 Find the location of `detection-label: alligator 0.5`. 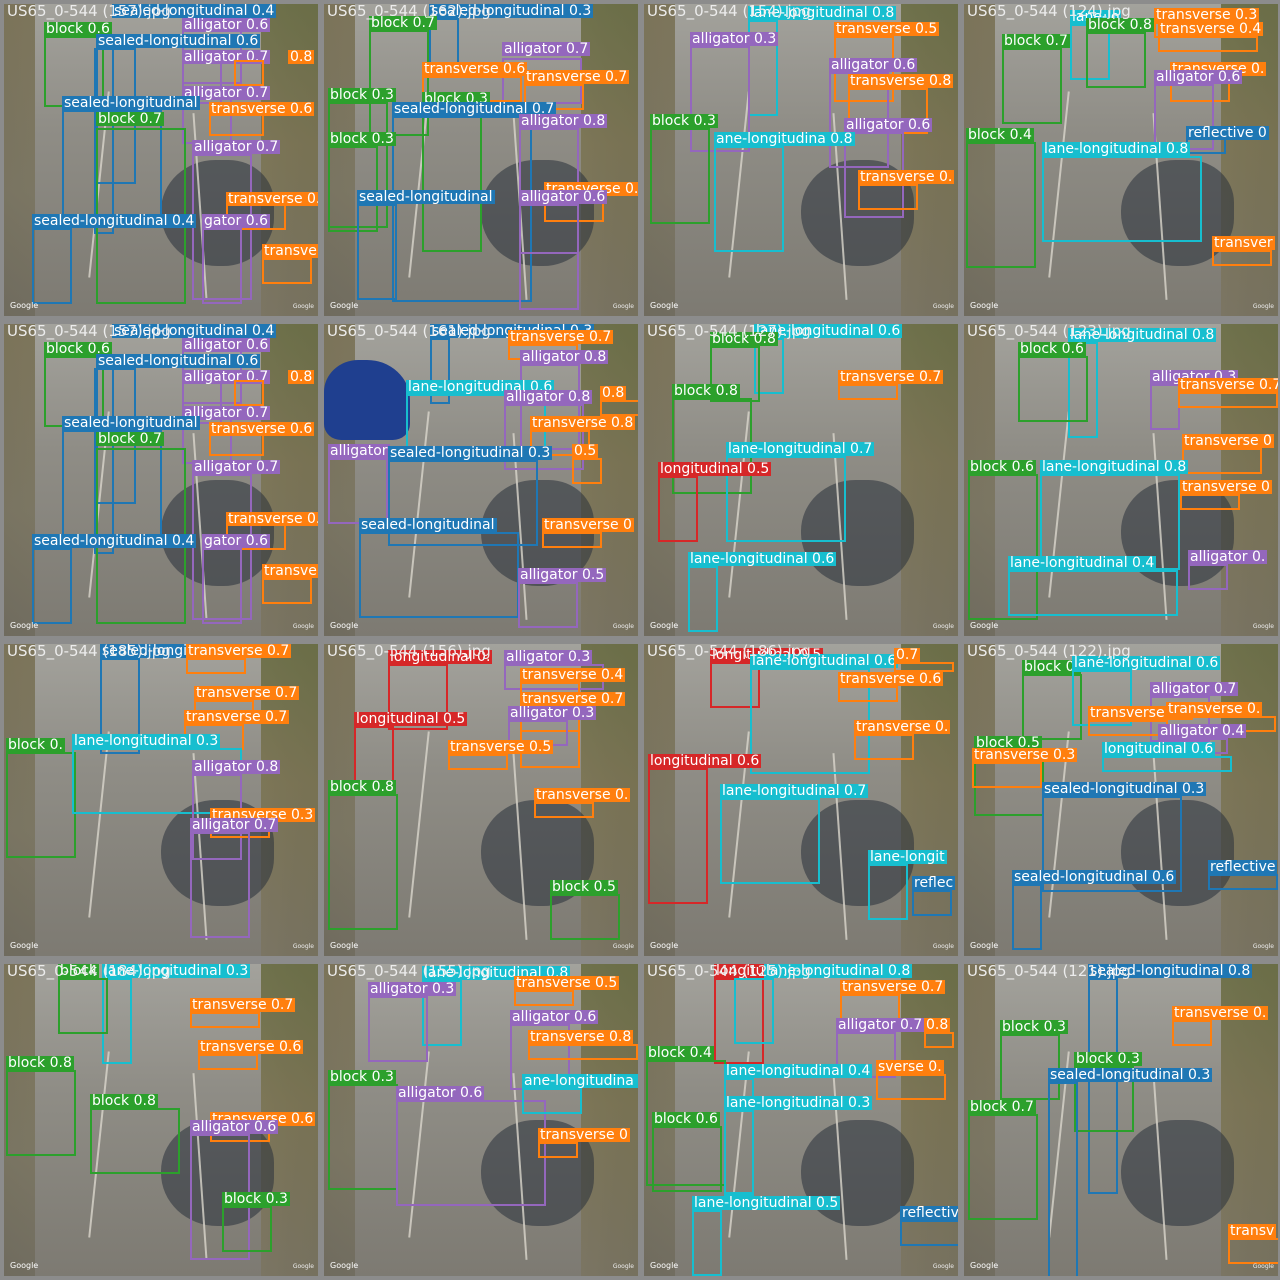

detection-label: alligator 0.5 is located at coordinates (562, 575).